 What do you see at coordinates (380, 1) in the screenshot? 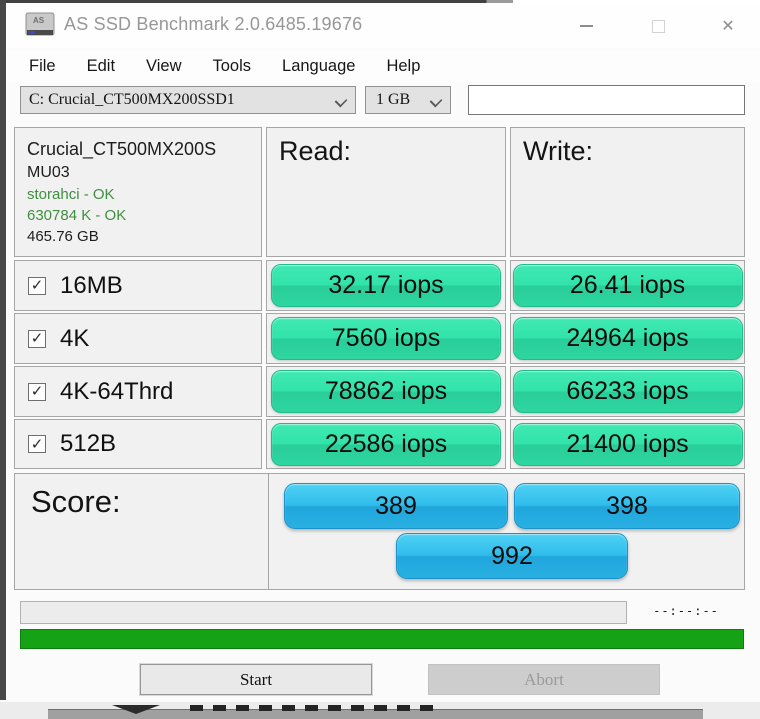
I see `window-frame-top` at bounding box center [380, 1].